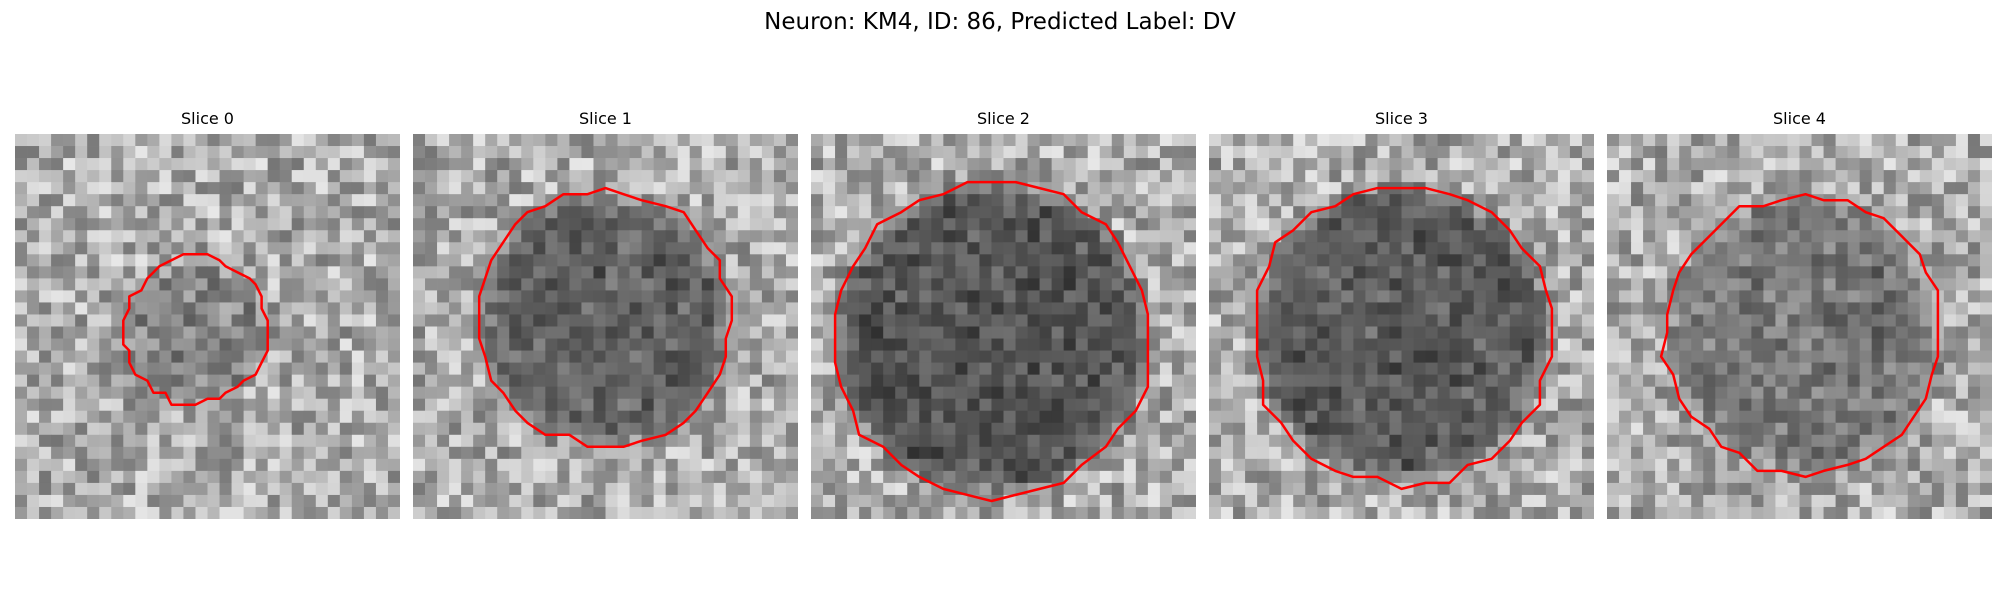 This screenshot has height=600, width=2000. Describe the element at coordinates (605, 118) in the screenshot. I see `slice-title: Slice 1` at that location.